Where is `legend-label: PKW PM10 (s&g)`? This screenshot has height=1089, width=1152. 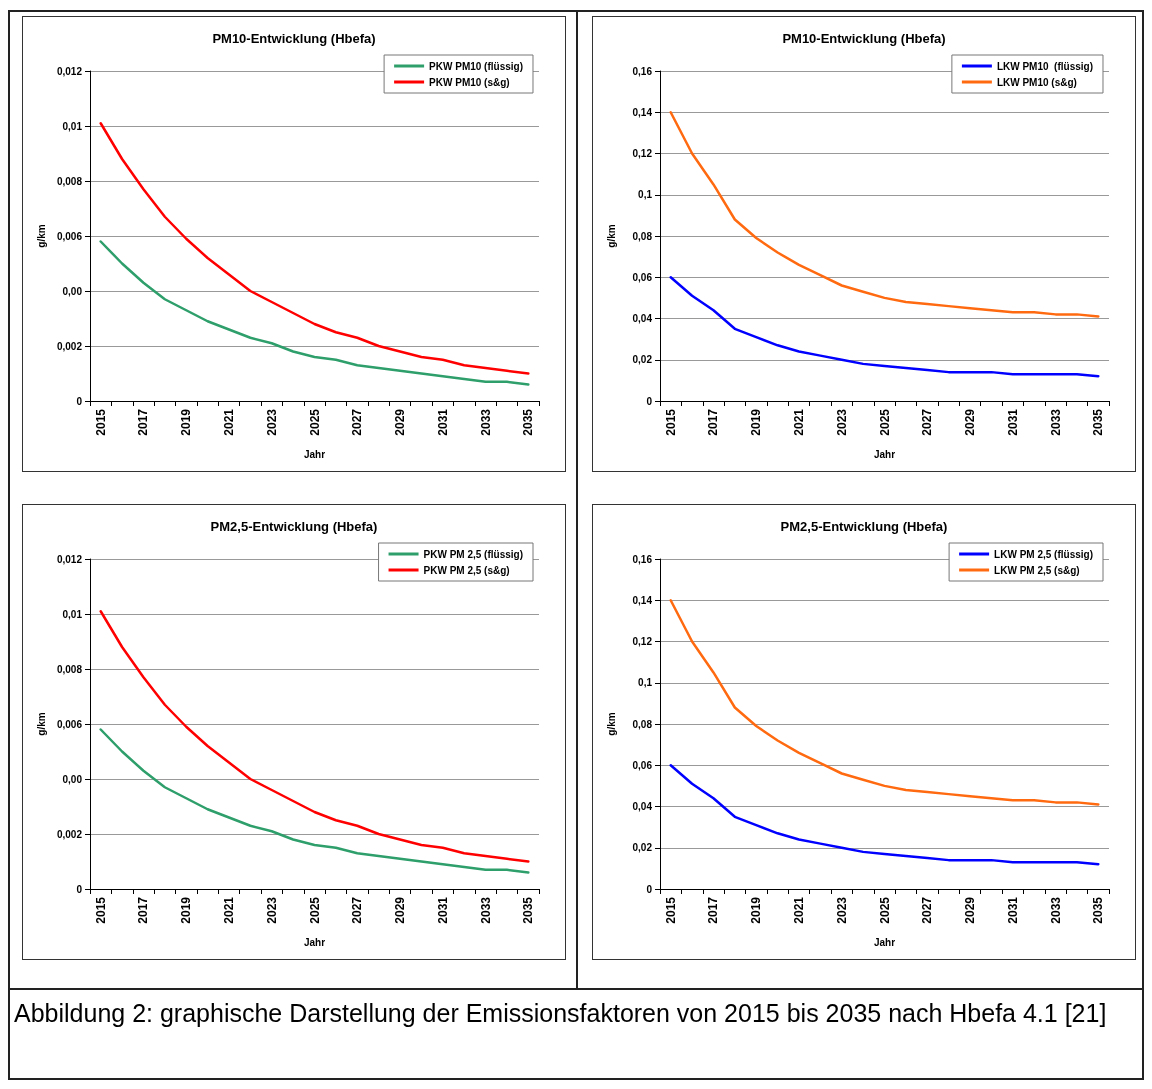
legend-label: PKW PM10 (s&g) is located at coordinates (469, 82).